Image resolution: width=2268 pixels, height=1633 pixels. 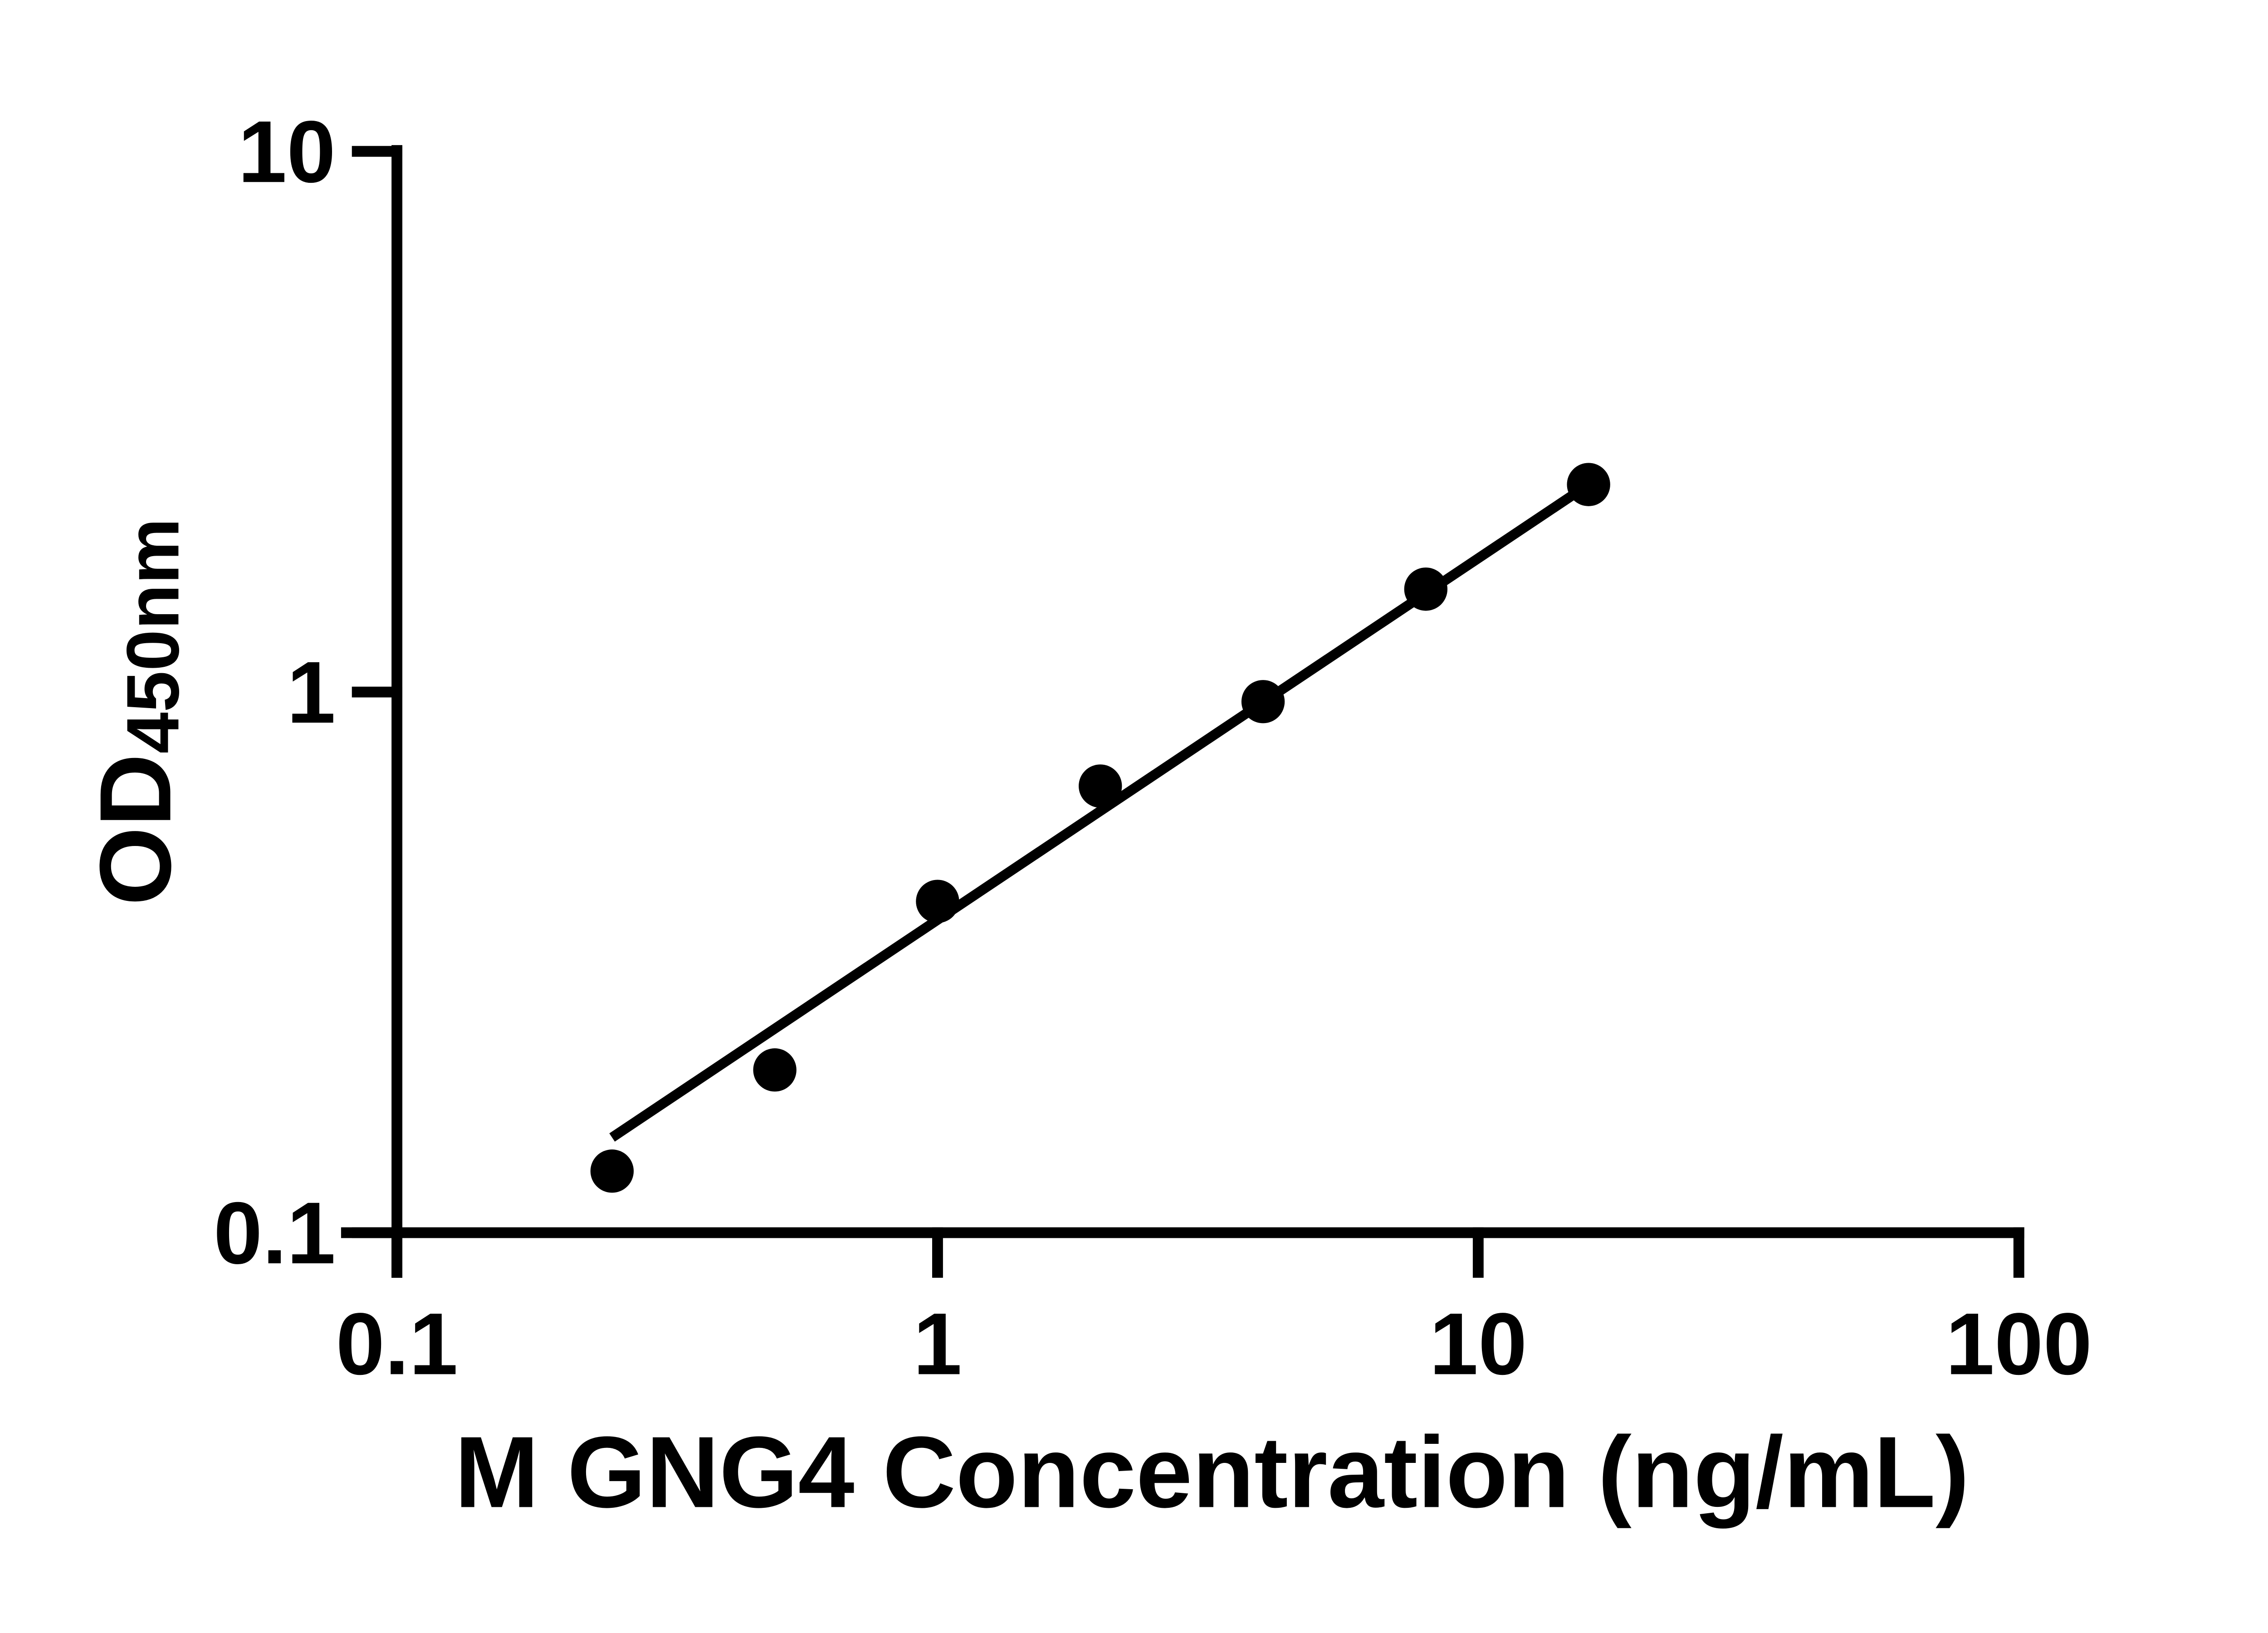 What do you see at coordinates (311, 693) in the screenshot?
I see `y-tick-label: 1` at bounding box center [311, 693].